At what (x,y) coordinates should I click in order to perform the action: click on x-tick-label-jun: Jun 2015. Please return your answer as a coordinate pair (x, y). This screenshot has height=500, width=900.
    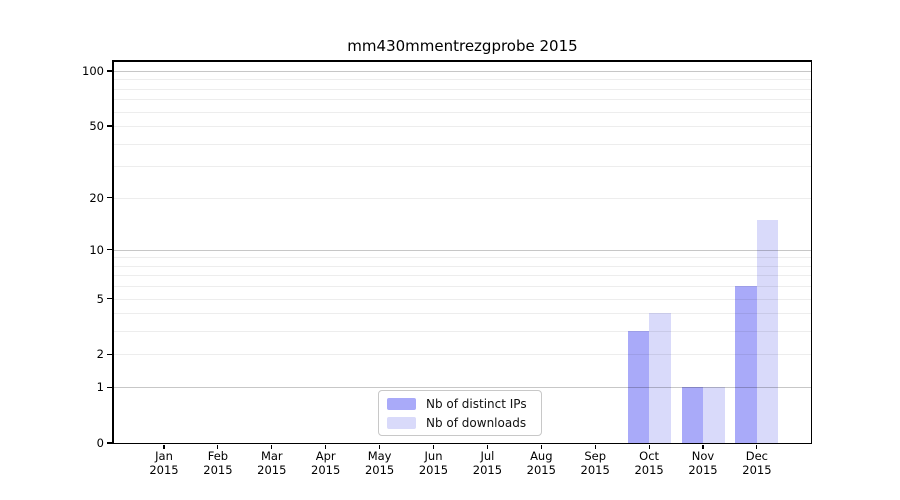
    Looking at the image, I should click on (433, 463).